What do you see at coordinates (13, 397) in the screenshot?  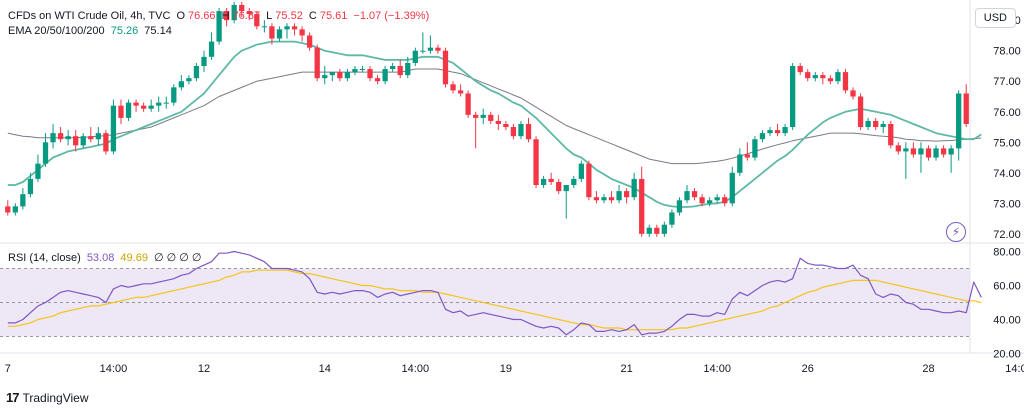 I see `tradingview-logo-icon: 17` at bounding box center [13, 397].